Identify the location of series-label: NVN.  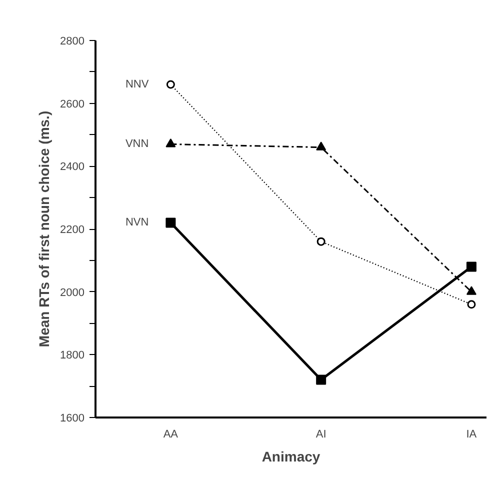
(137, 222).